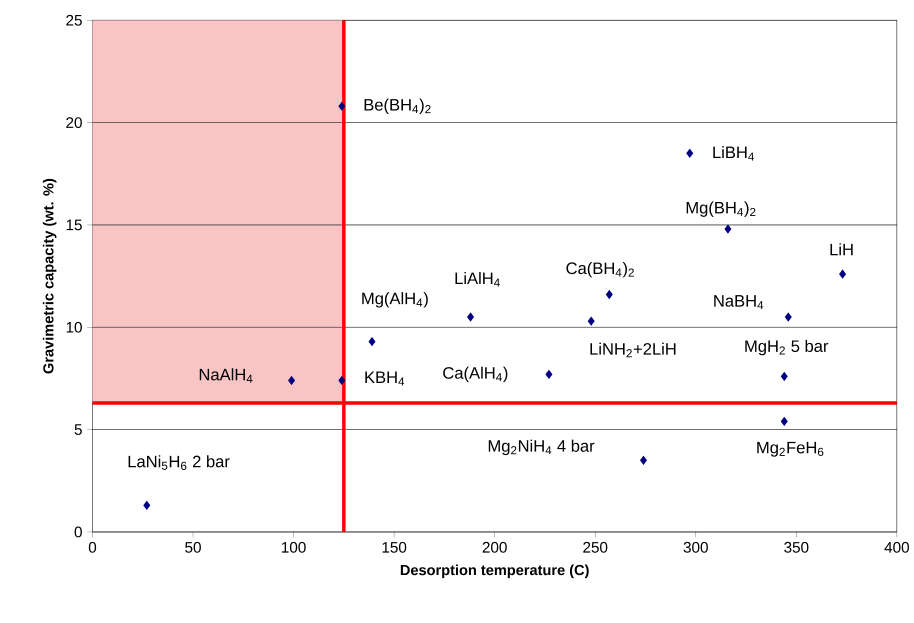  I want to click on annotation: Be(BH$_{4}$)$_{2}$, so click(397, 106).